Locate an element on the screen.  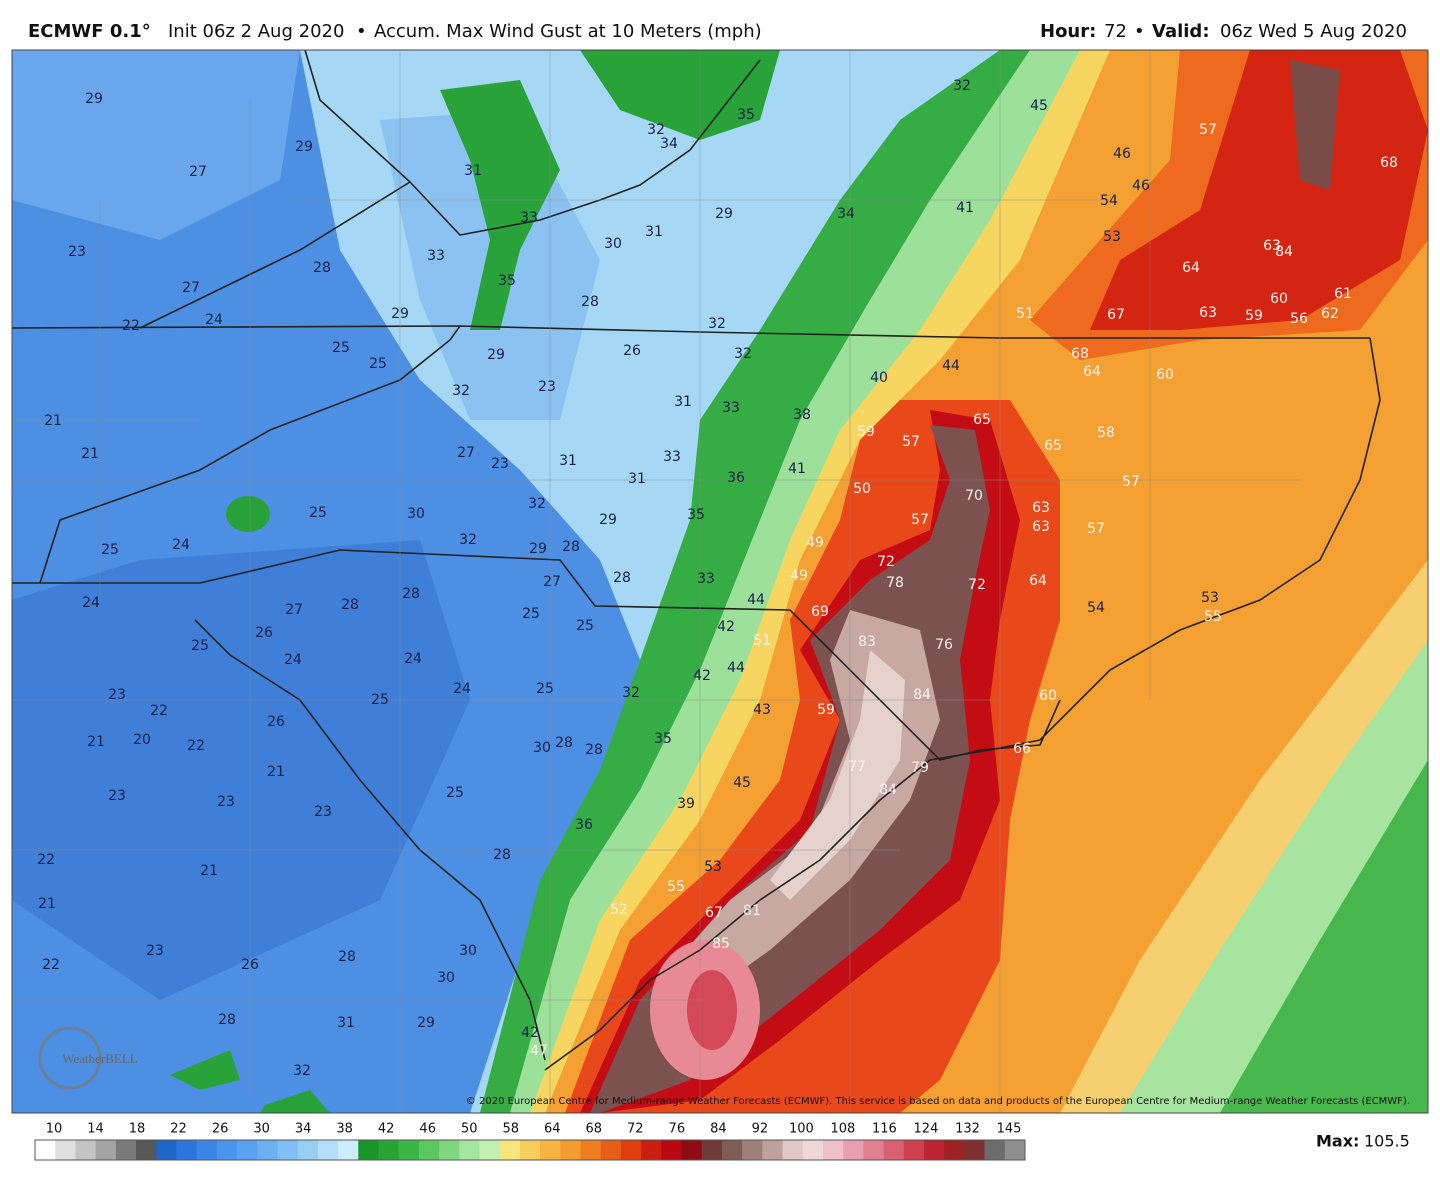
colorbar-tick-label: 42 is located at coordinates (386, 1129).